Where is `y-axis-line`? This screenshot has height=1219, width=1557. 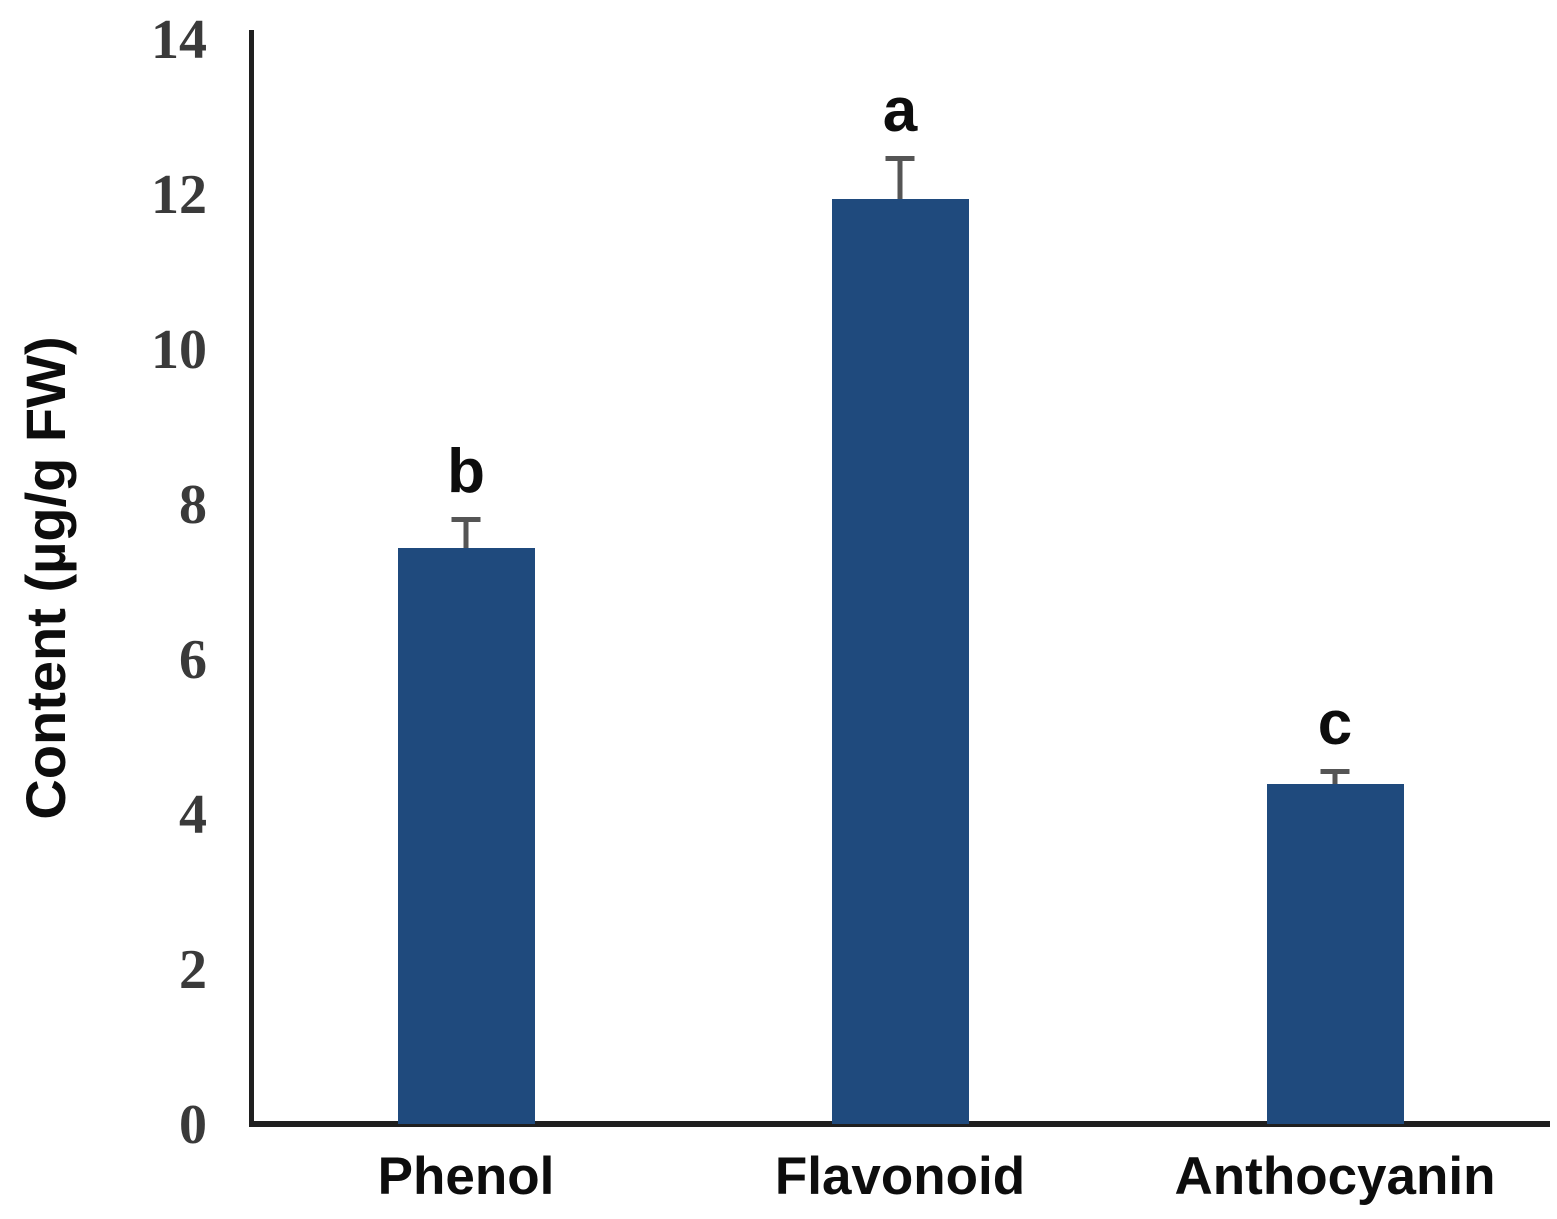 y-axis-line is located at coordinates (251, 578).